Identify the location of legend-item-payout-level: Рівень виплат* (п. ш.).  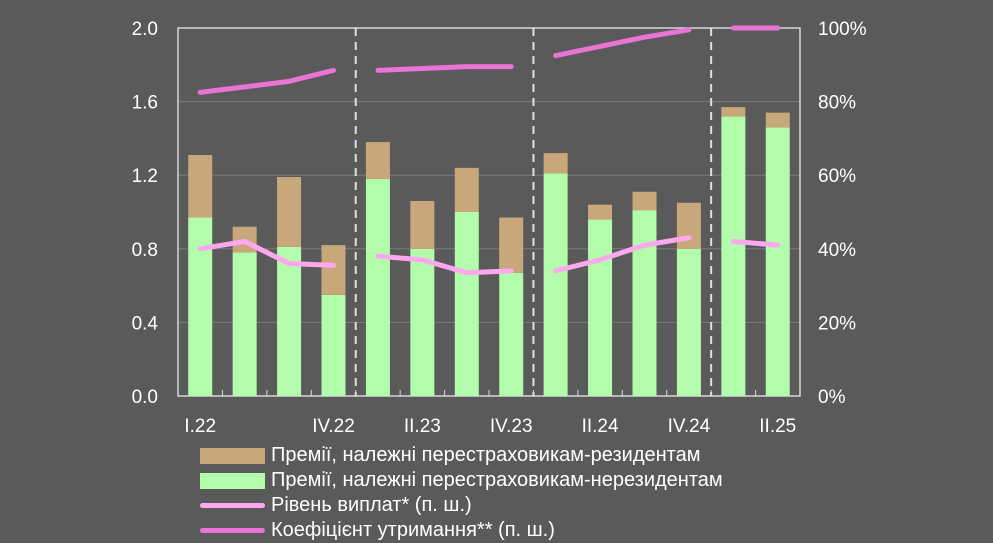
(461, 505).